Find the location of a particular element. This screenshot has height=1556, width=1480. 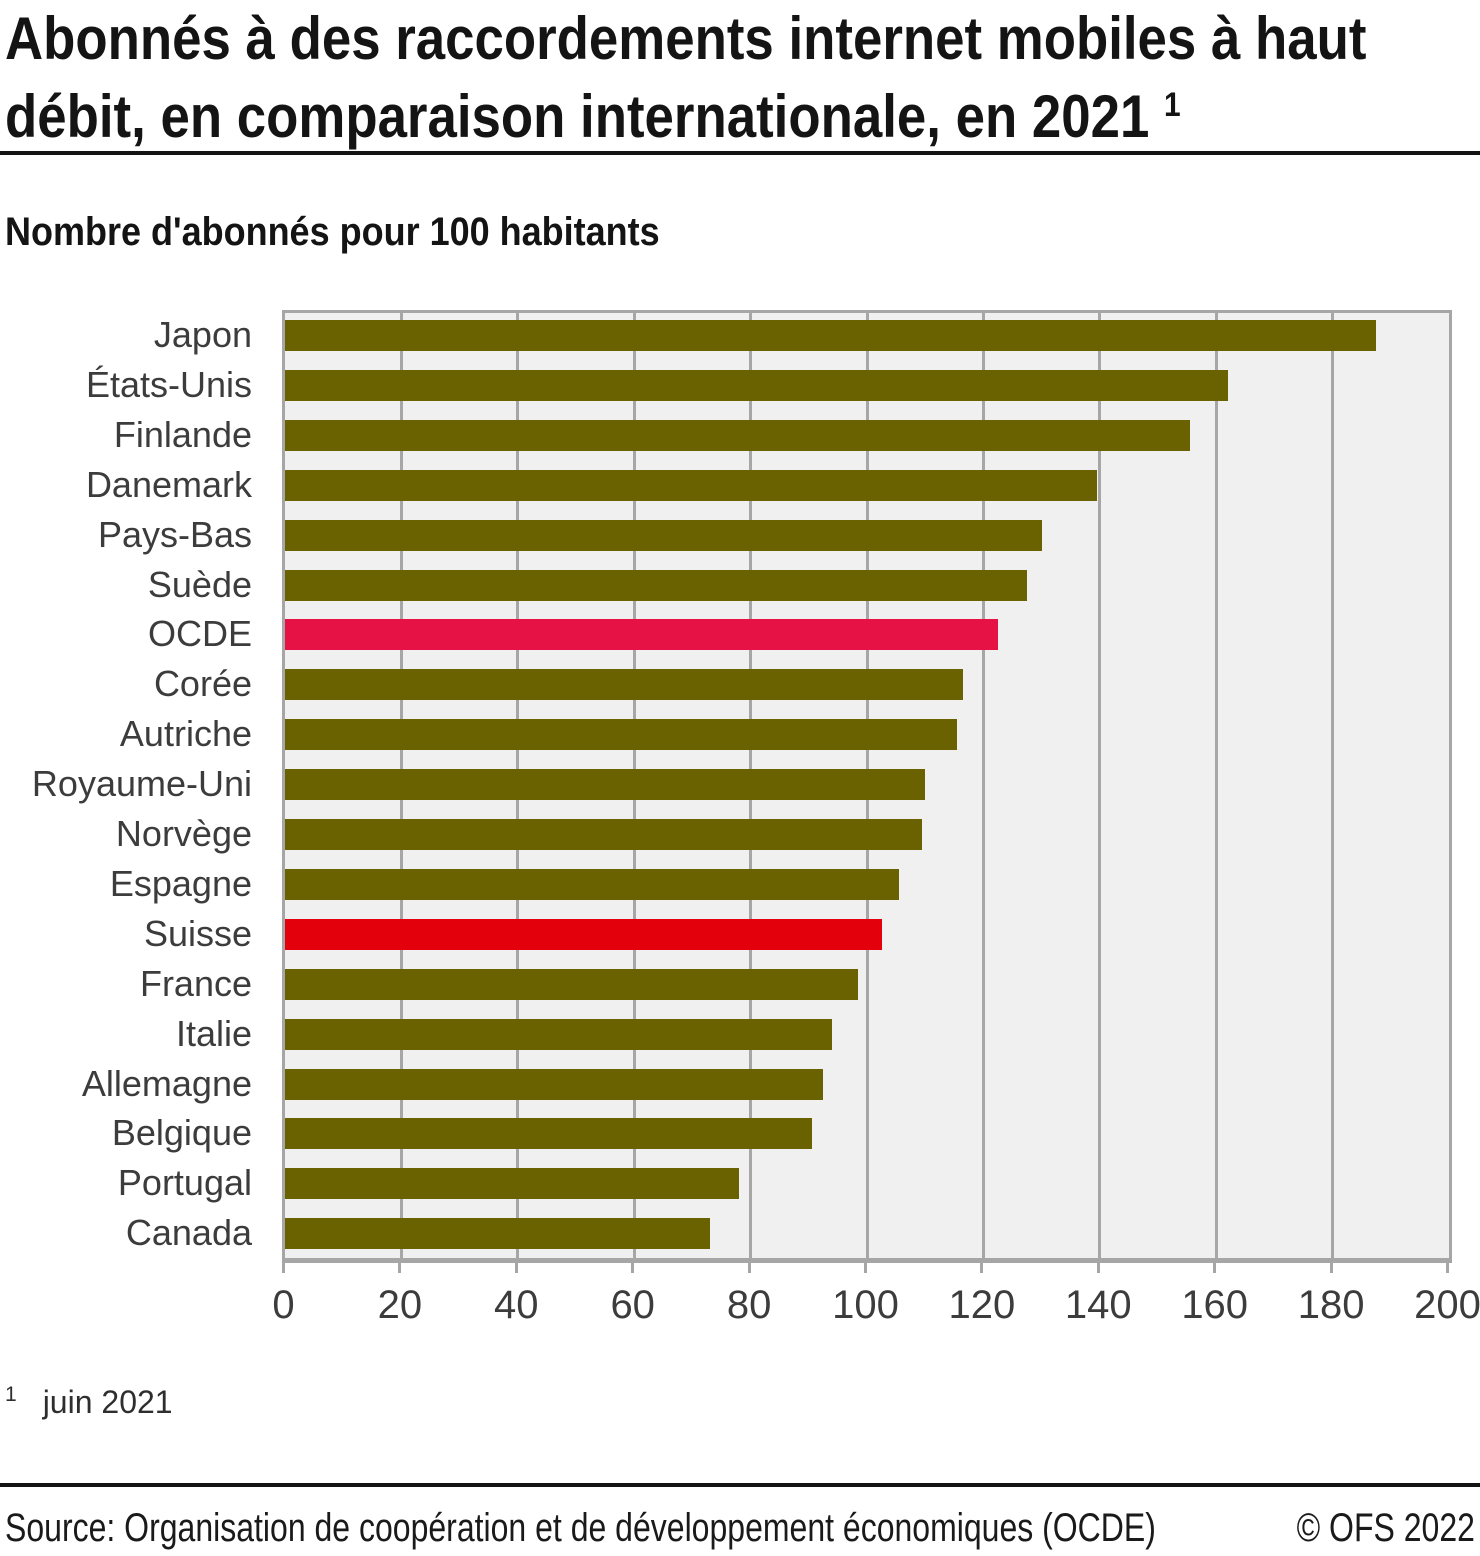

bar-Canada is located at coordinates (497, 1234).